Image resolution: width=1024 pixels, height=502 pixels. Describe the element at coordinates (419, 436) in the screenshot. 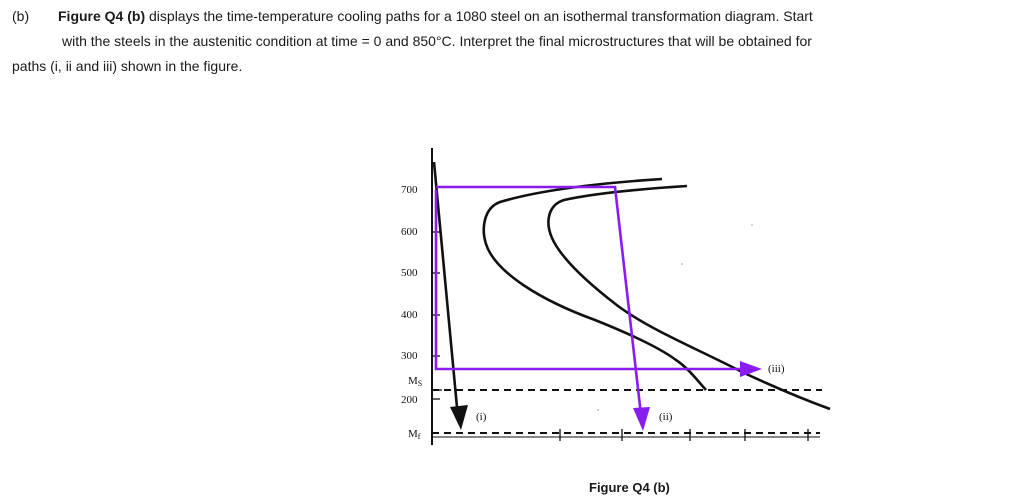

I see `mf-label-subscript: f` at that location.